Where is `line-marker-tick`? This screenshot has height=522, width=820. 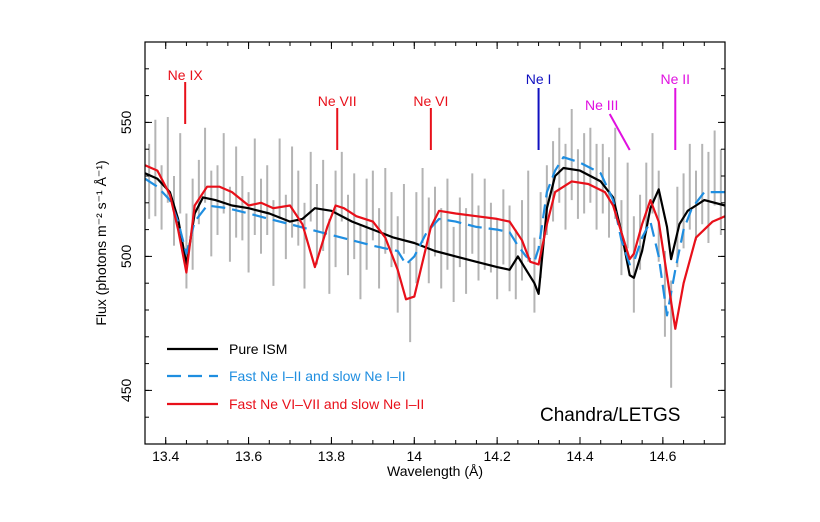
line-marker-tick is located at coordinates (619, 132).